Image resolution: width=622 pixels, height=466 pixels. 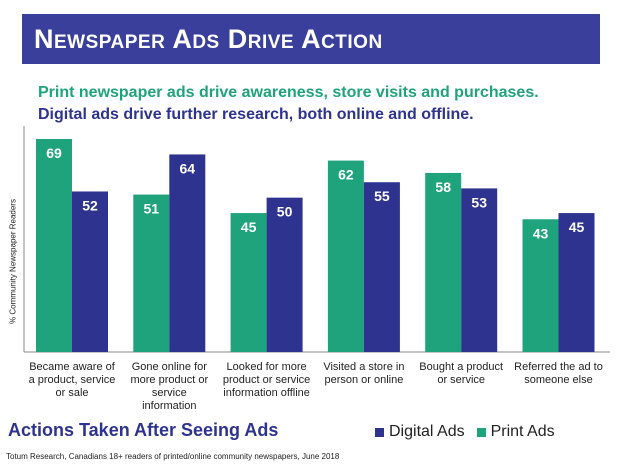 I want to click on category-label-0-2: or sale, so click(x=71, y=393).